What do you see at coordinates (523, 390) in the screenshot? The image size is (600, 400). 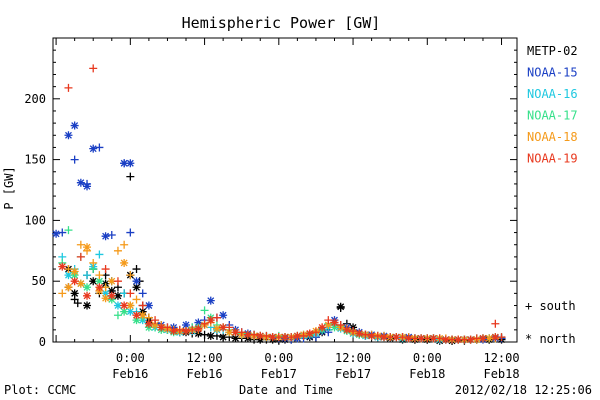 I see `timestamp: 2012/02/18 12:25:06` at bounding box center [523, 390].